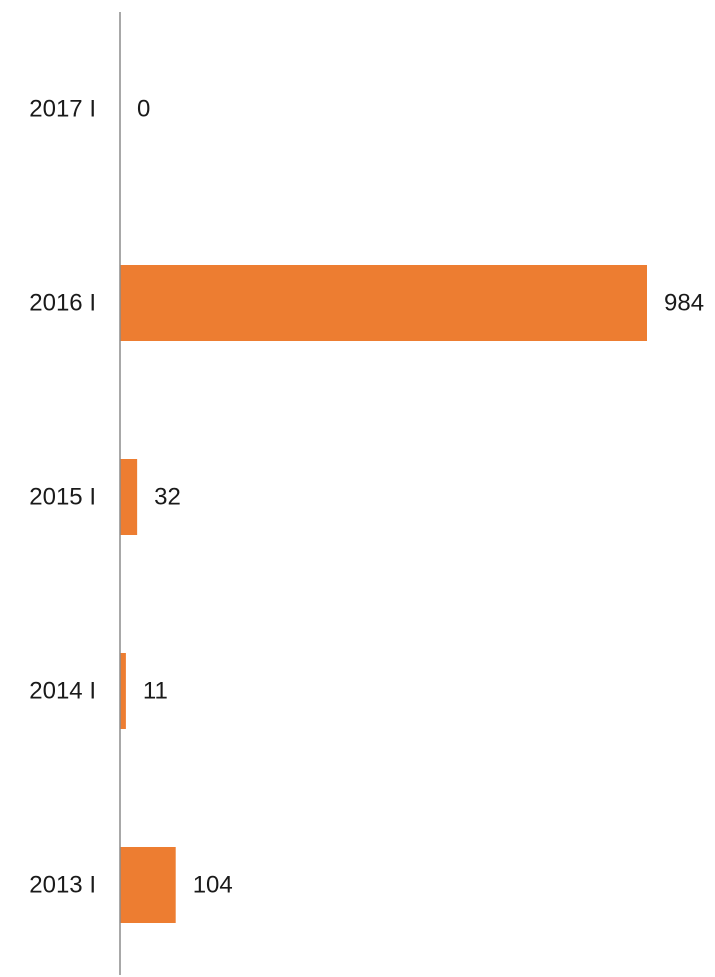  What do you see at coordinates (62, 109) in the screenshot?
I see `category-label: 2017 I` at bounding box center [62, 109].